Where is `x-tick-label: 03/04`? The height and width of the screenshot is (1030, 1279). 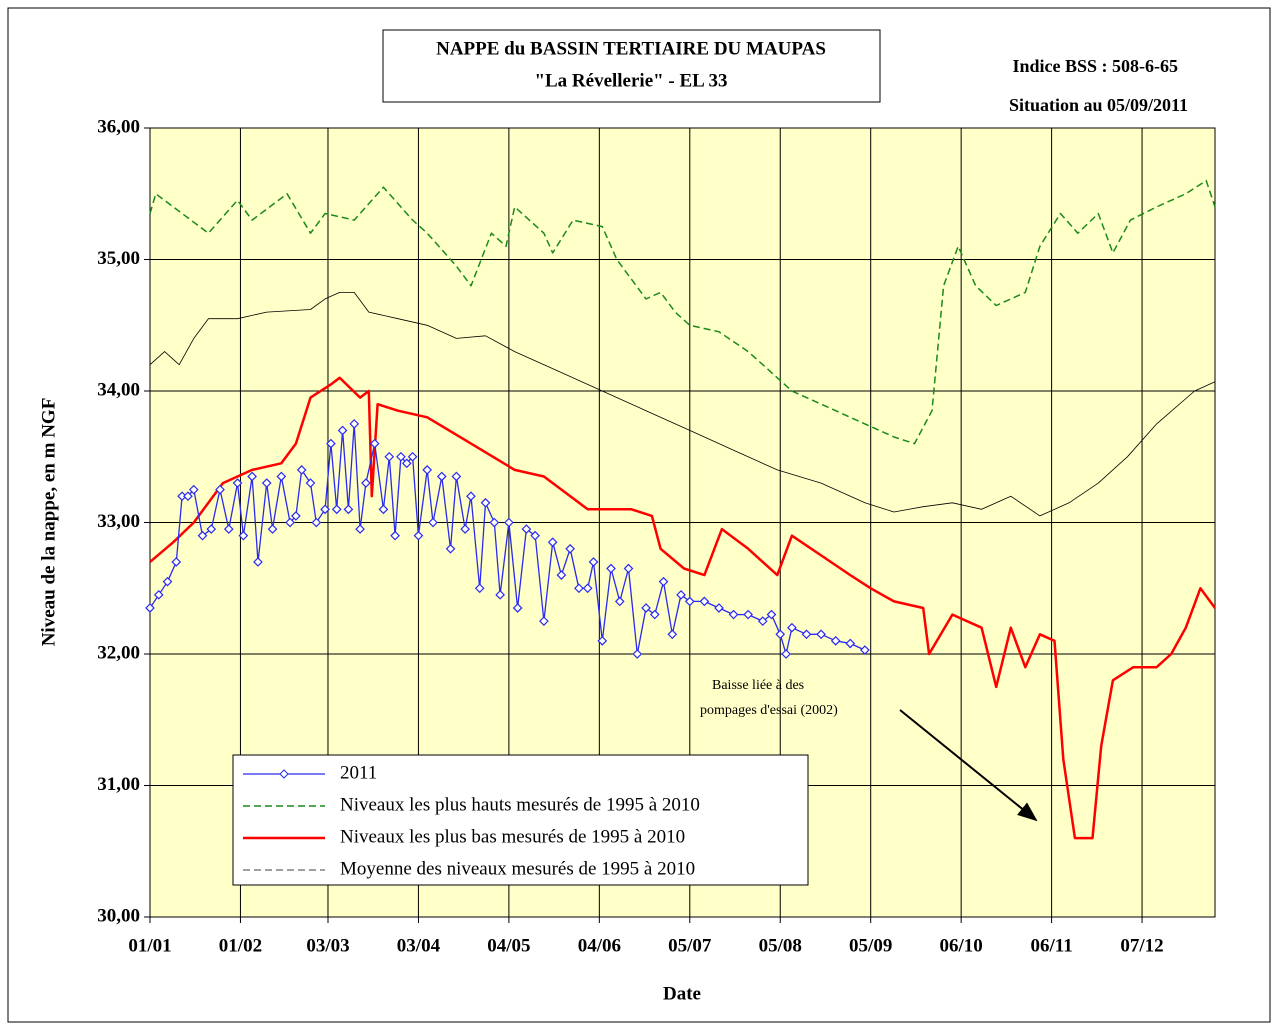 x-tick-label: 03/04 is located at coordinates (419, 945).